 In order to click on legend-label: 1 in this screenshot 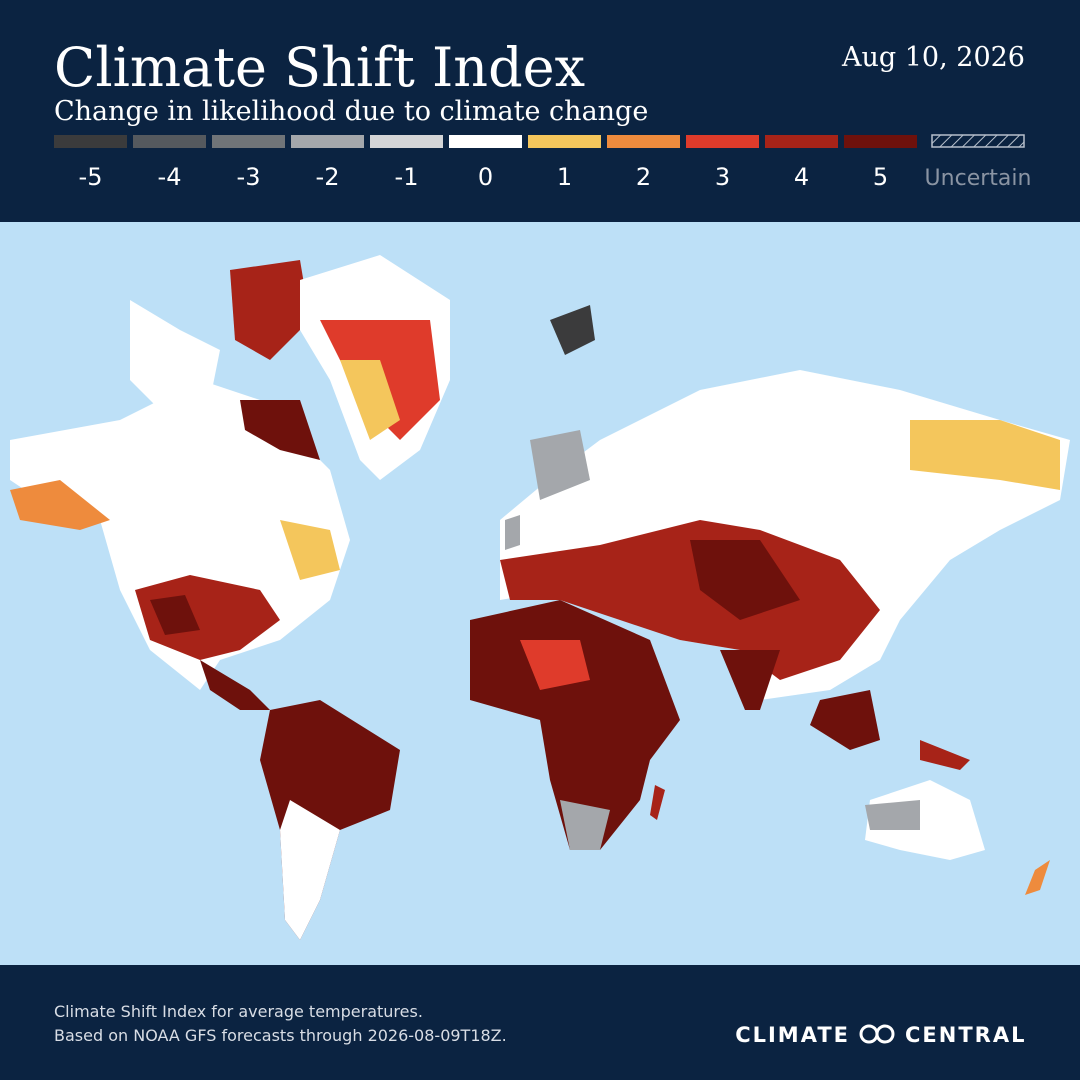, I will do `click(564, 177)`.